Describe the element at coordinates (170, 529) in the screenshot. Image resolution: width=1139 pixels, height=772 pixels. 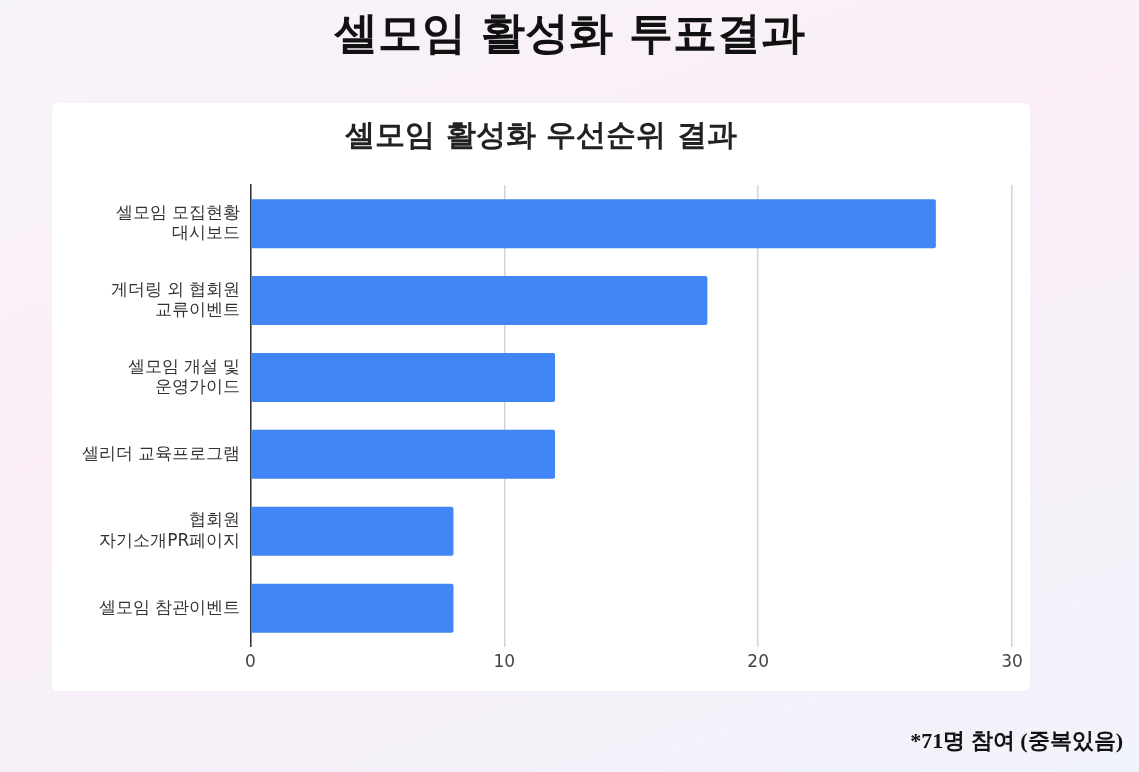
I see `y-tick-label: 협회원 자기소개PR페이지` at that location.